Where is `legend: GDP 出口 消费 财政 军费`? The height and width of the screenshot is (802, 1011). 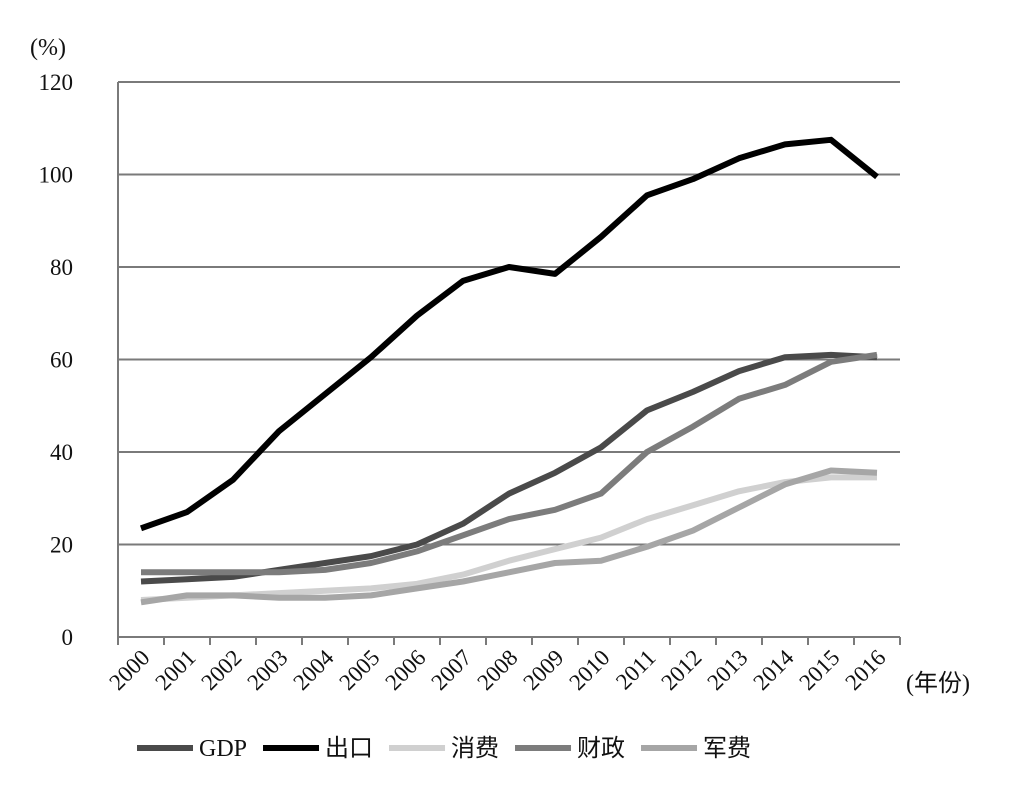
legend: GDP 出口 消费 财政 军费 is located at coordinates (444, 748).